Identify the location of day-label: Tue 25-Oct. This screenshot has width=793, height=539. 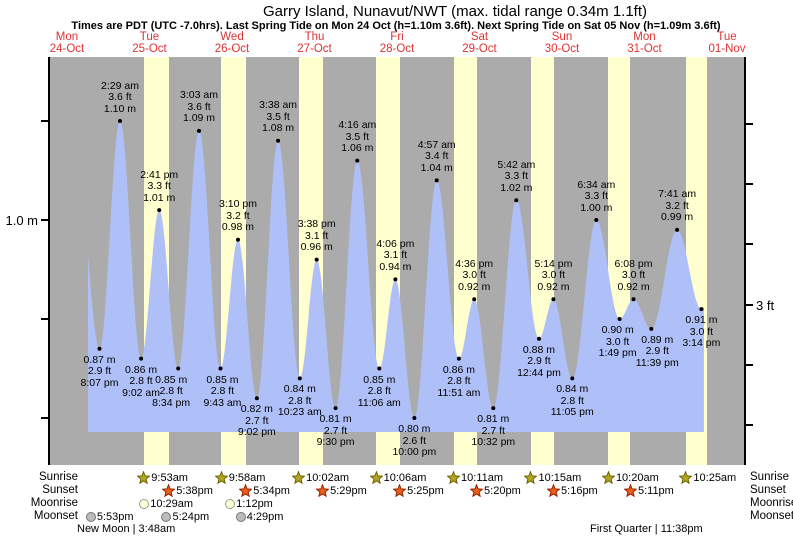
(149, 43).